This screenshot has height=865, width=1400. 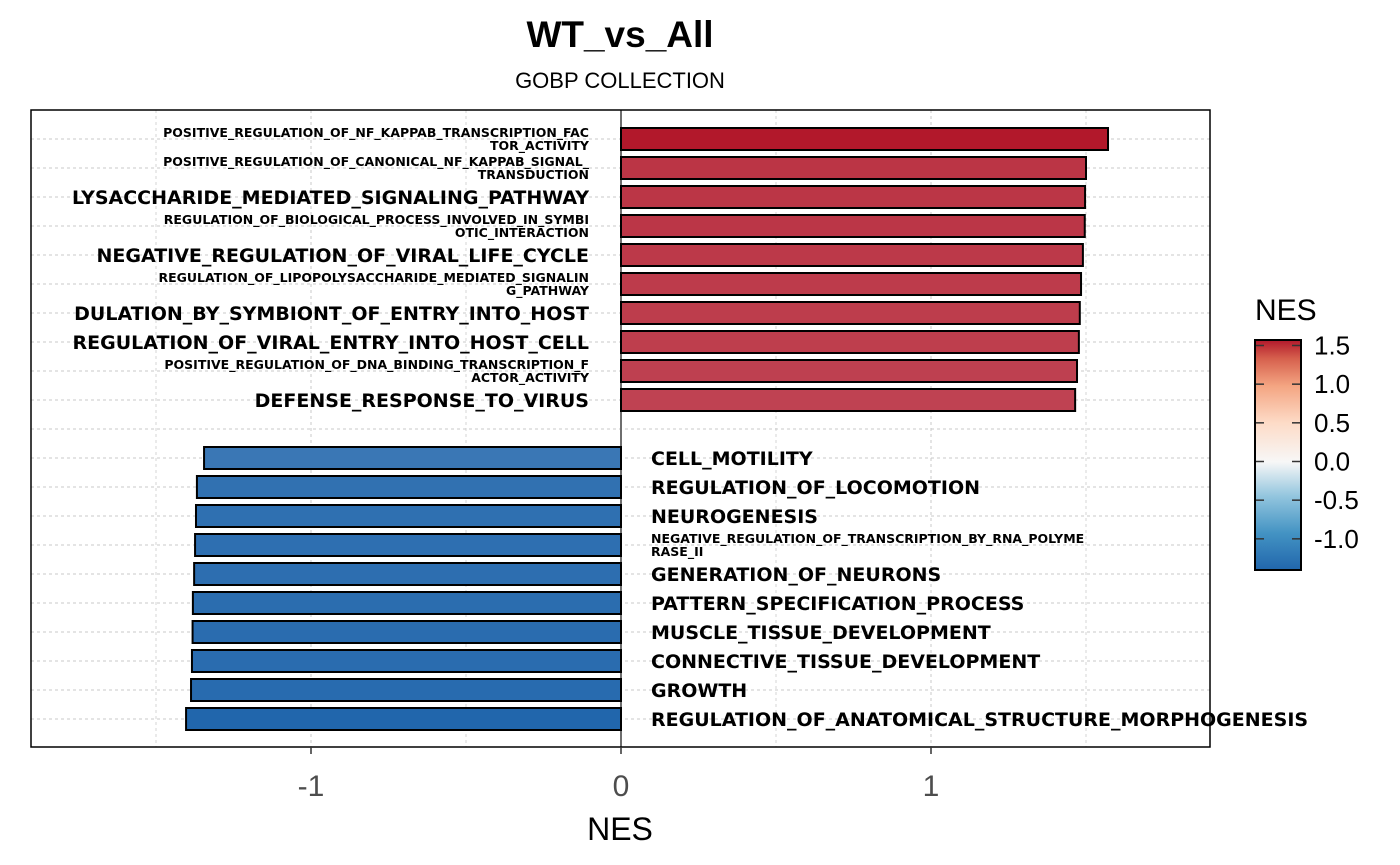 I want to click on bar-label: REGULATION_OF_LOCOMOTION, so click(x=815, y=488).